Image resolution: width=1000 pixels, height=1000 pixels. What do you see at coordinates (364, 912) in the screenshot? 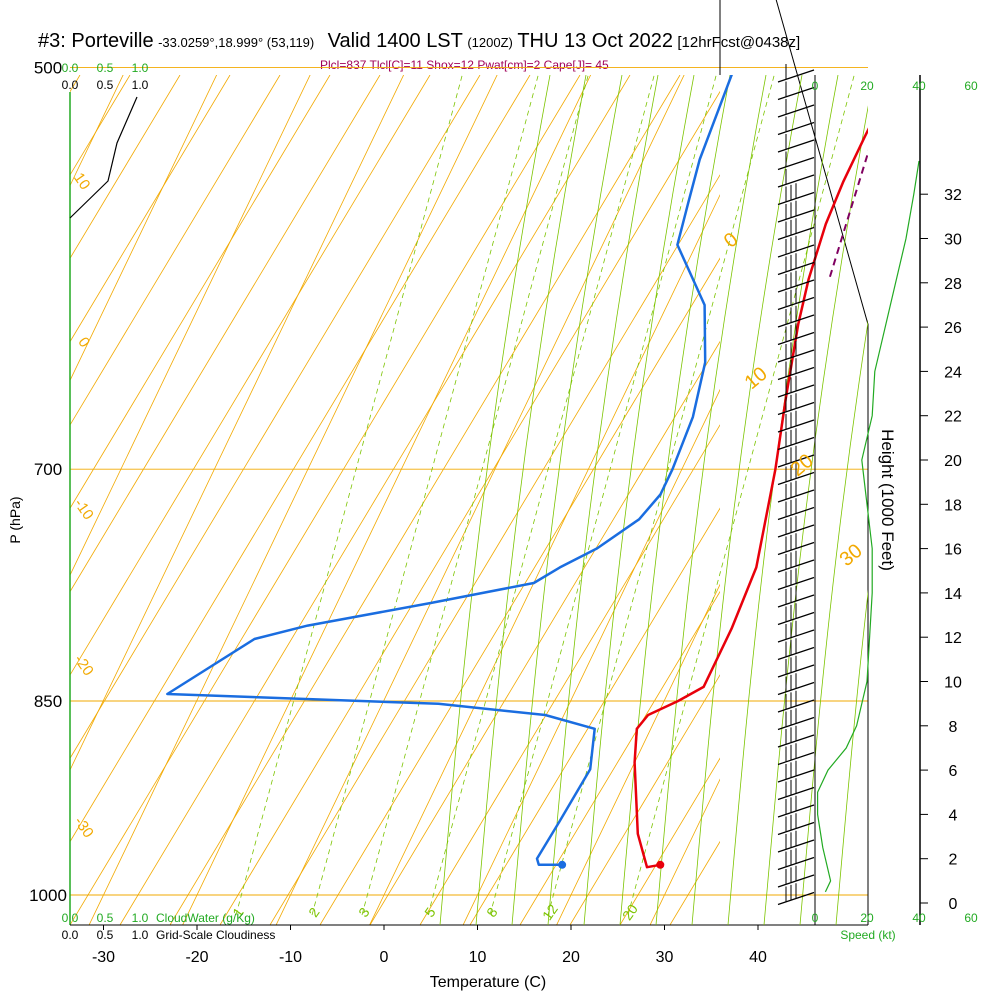
I see `mixing-ratio-label: 3` at bounding box center [364, 912].